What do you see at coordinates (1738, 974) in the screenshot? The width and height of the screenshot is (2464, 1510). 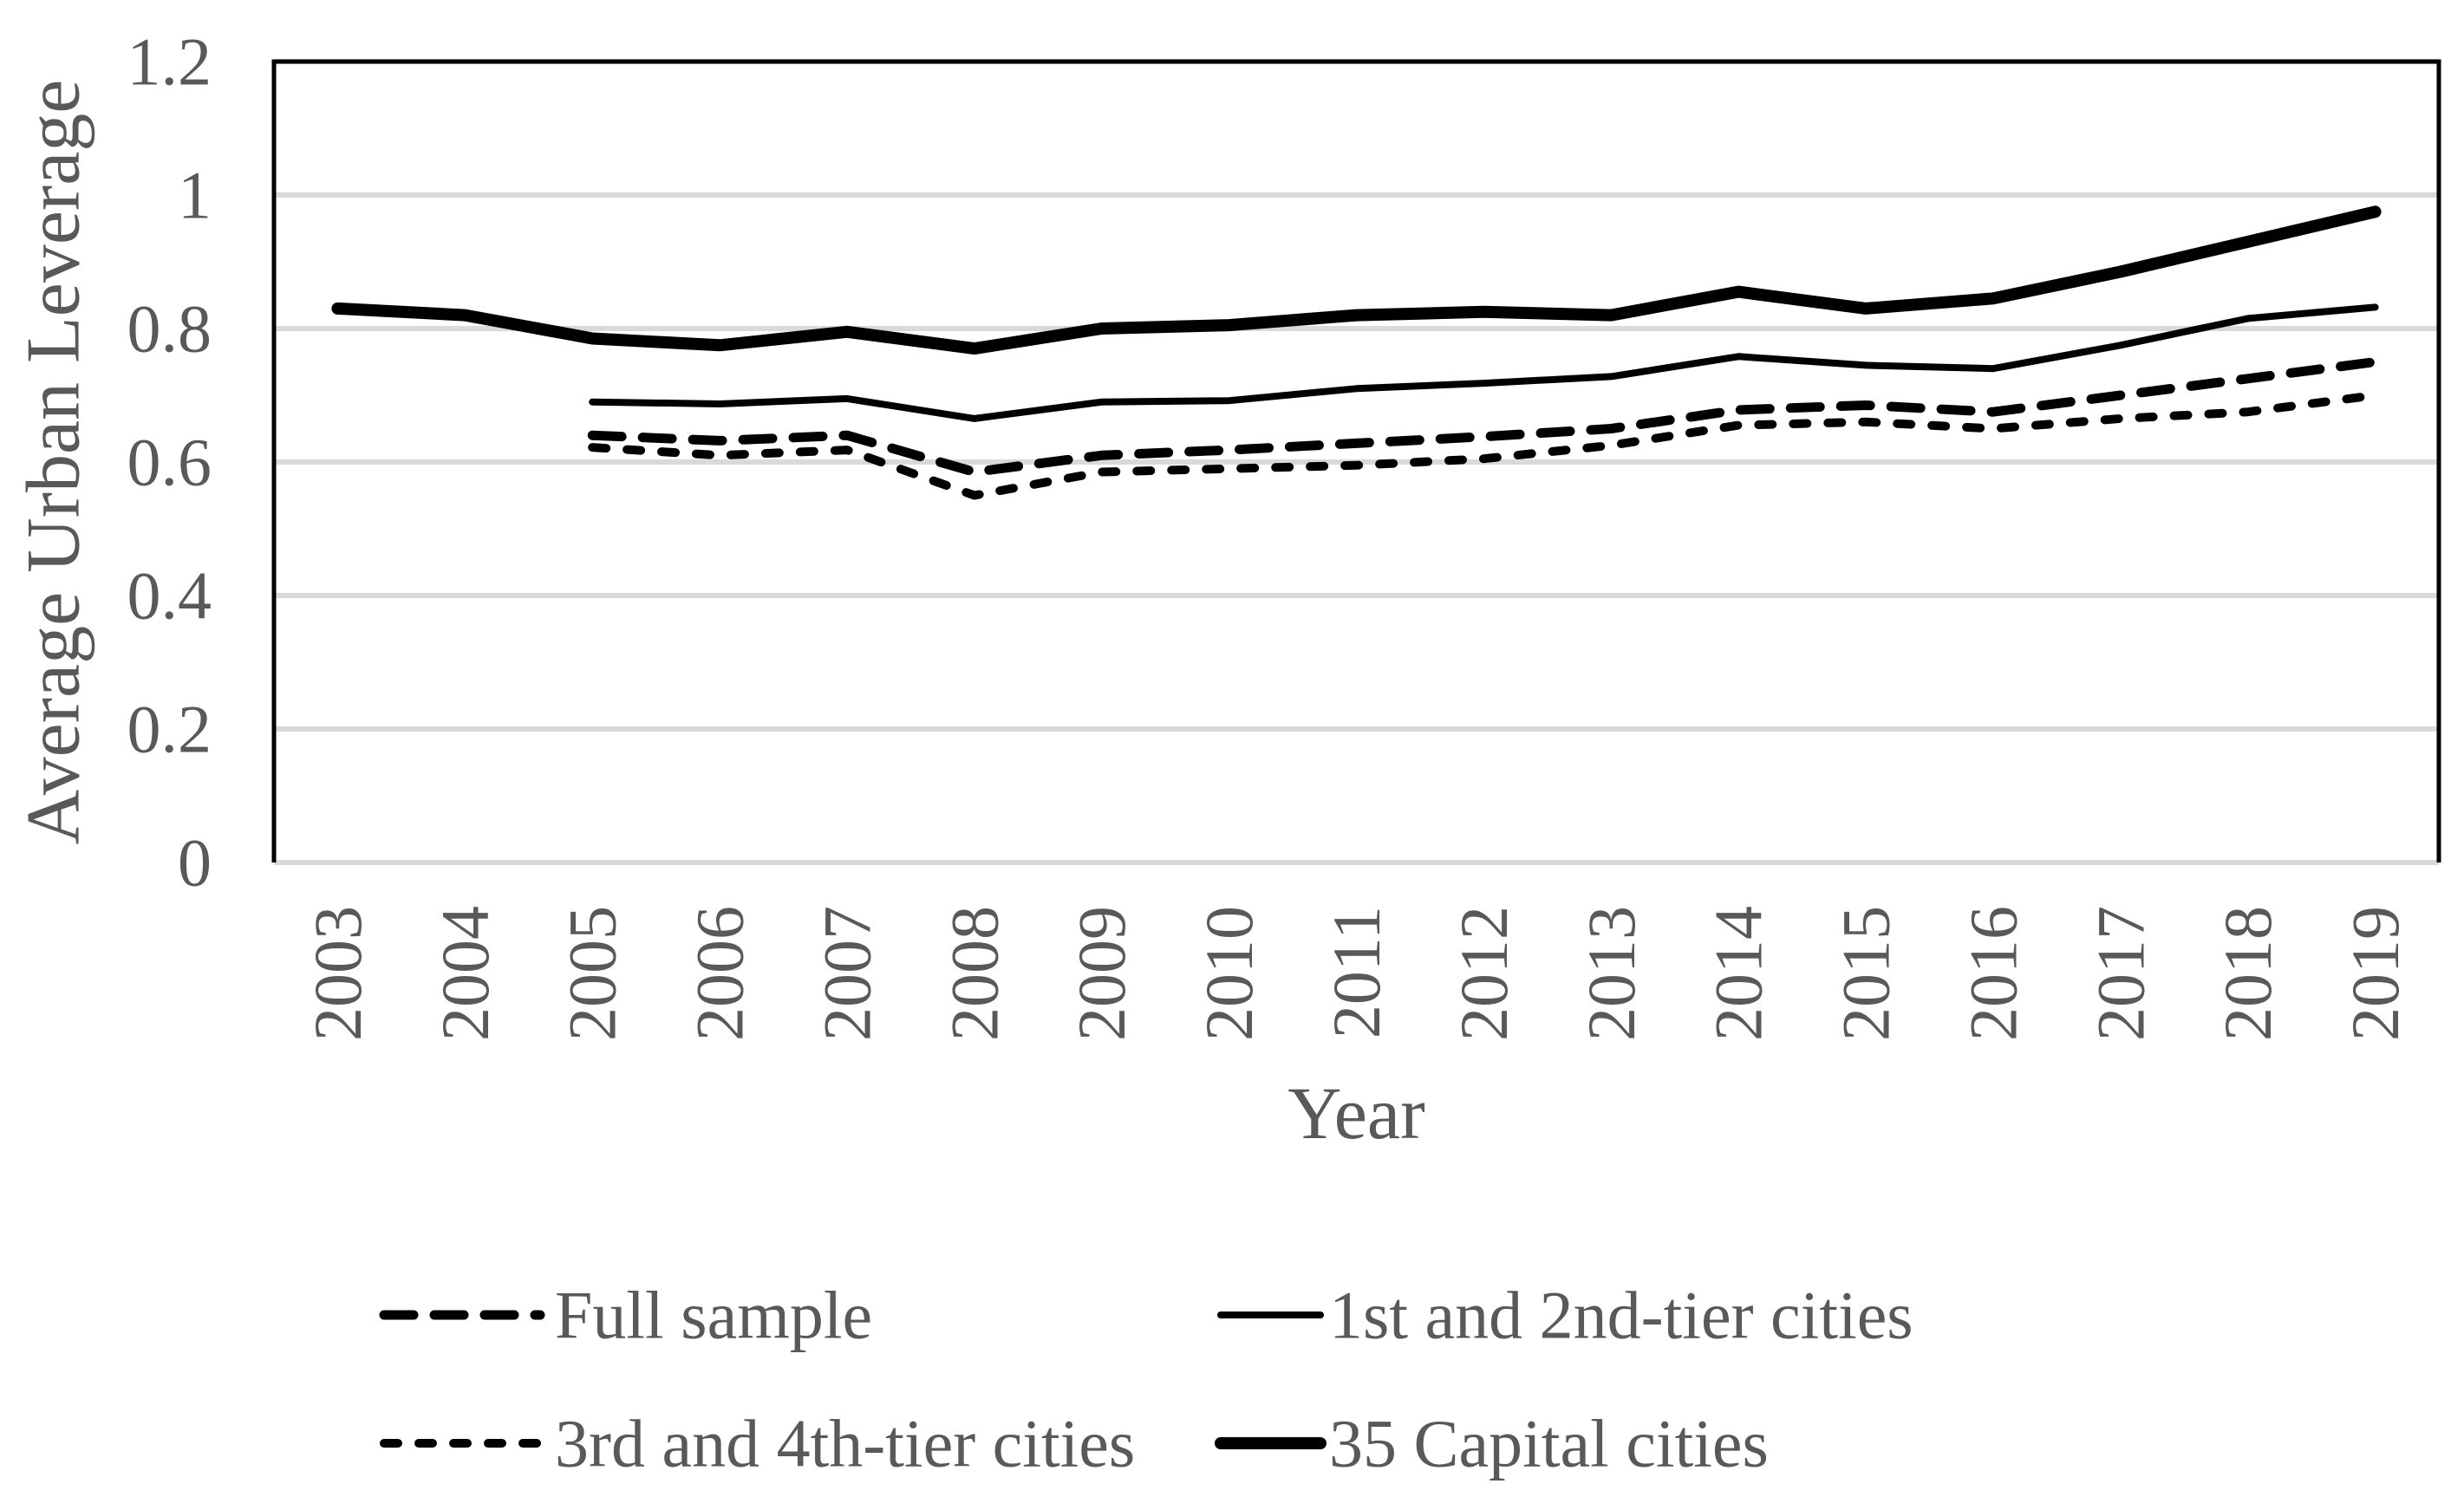 I see `x-tick-label: 2014` at bounding box center [1738, 974].